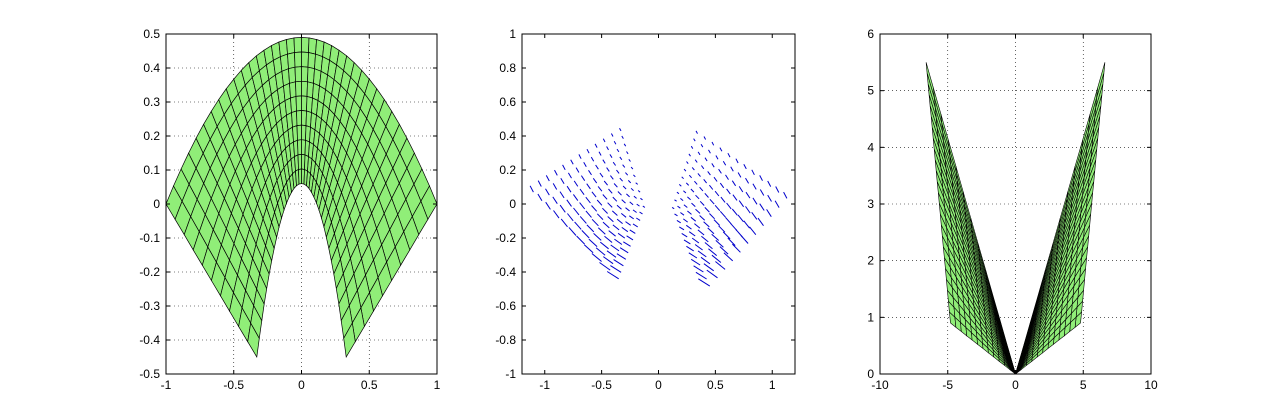 This screenshot has height=420, width=1273. I want to click on y-tick-label: 1, so click(512, 34).